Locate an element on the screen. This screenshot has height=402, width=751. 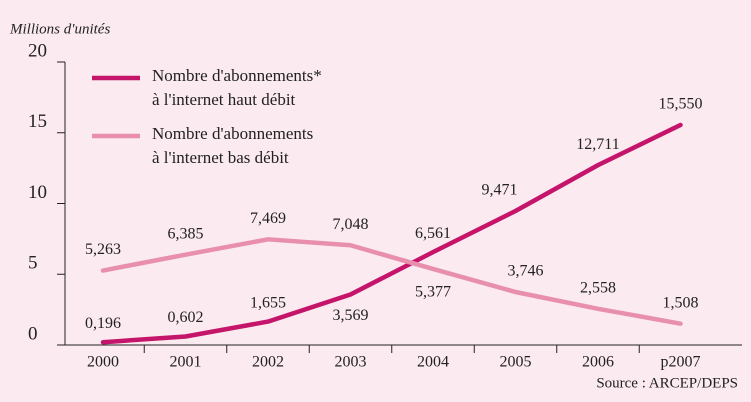
x-tick-label: 2004 is located at coordinates (433, 362).